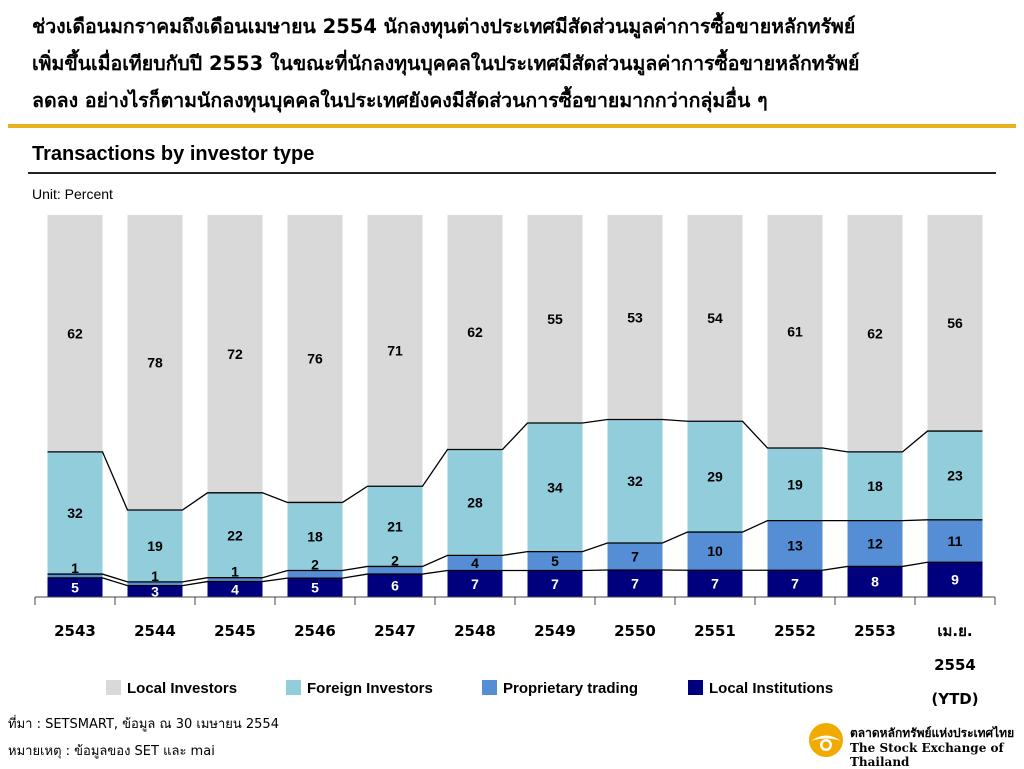  What do you see at coordinates (475, 631) in the screenshot?
I see `x-tick-label: 2548` at bounding box center [475, 631].